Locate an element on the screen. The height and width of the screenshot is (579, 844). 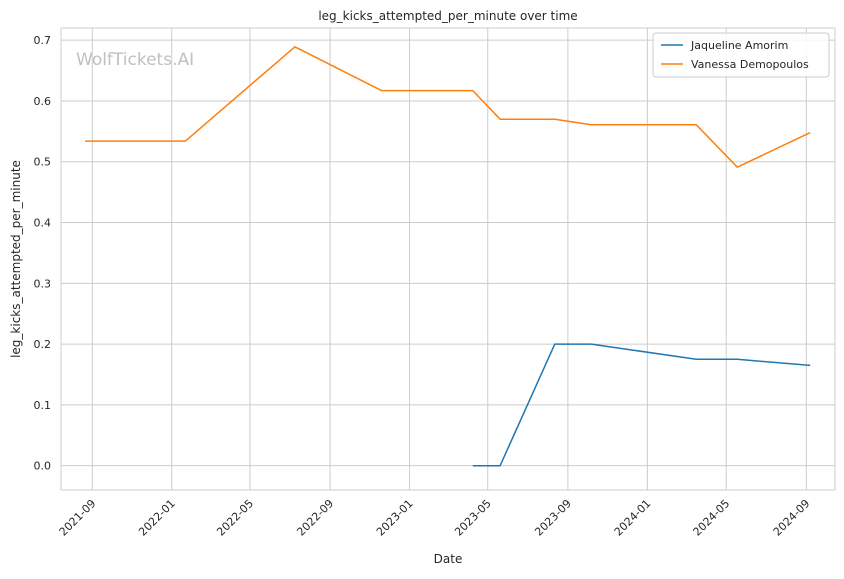
y-tick-label: 0.5 is located at coordinates (43, 162).